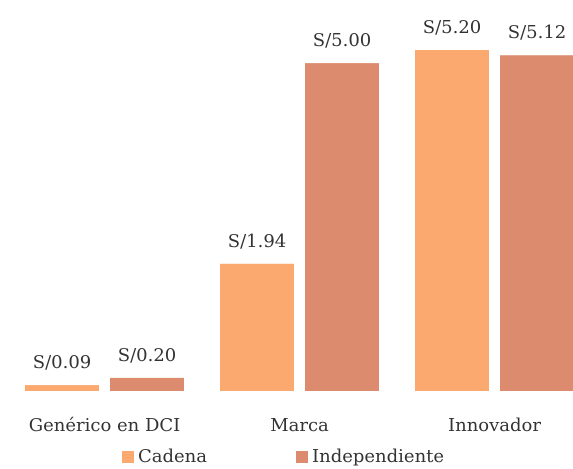  What do you see at coordinates (62, 362) in the screenshot?
I see `value-label: S/0.09` at bounding box center [62, 362].